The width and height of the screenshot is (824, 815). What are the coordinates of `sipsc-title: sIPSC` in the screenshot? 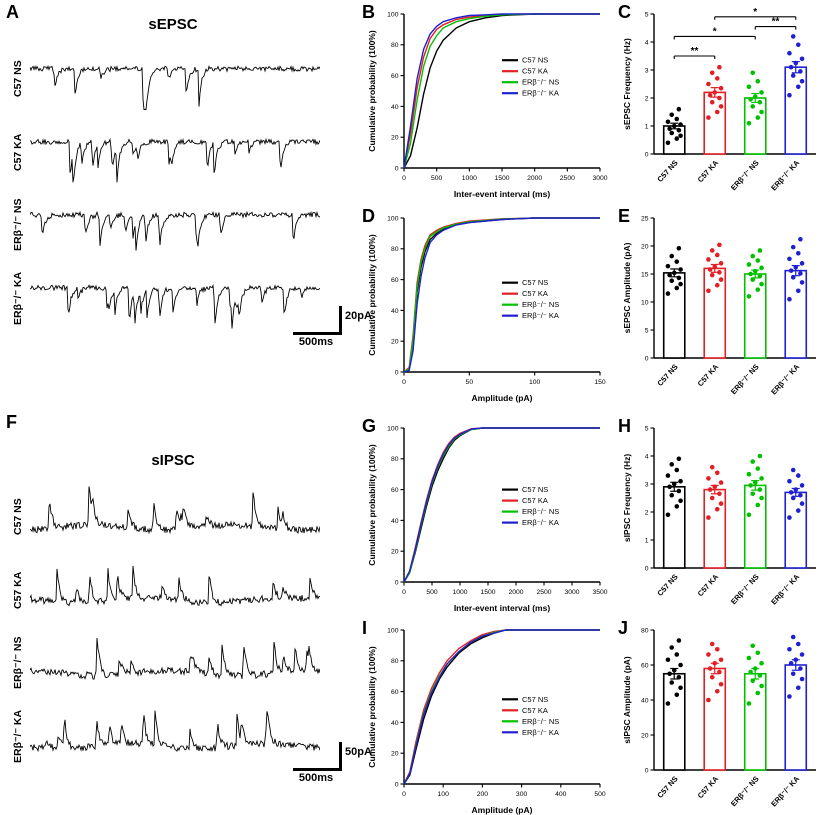 It's located at (173, 460).